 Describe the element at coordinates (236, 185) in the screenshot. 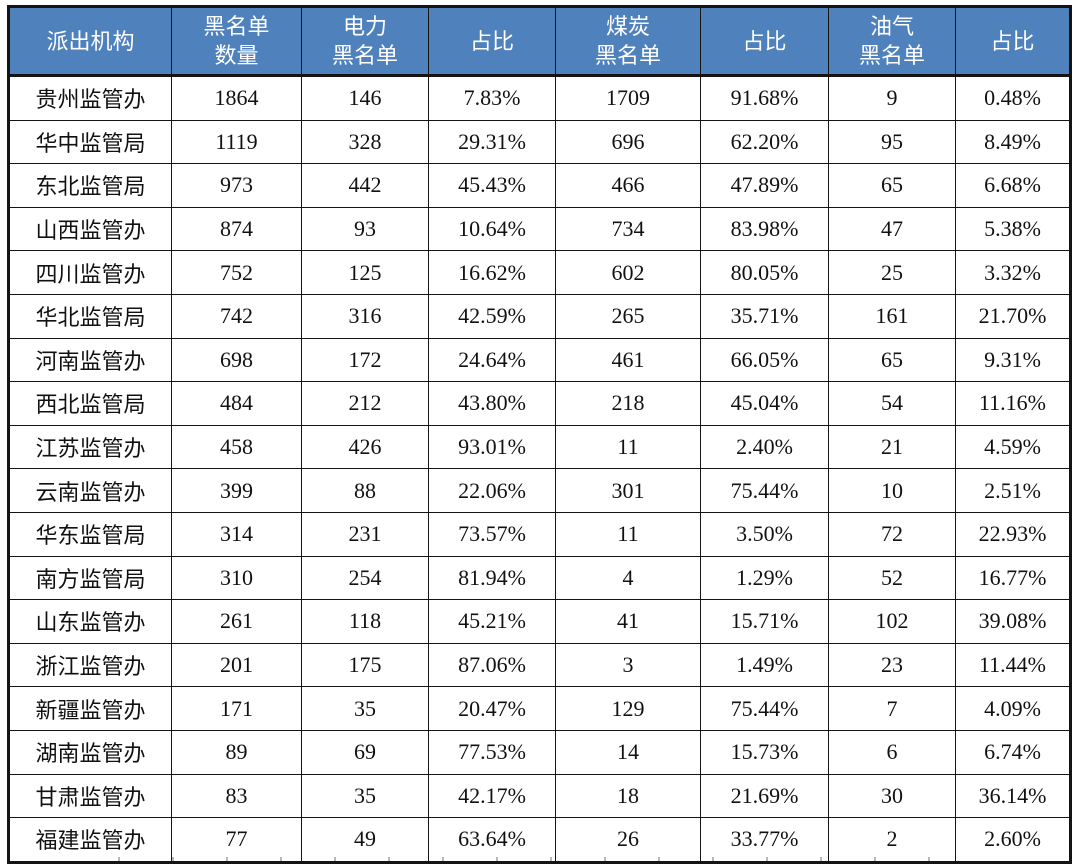

I see `cell-total: 973` at that location.